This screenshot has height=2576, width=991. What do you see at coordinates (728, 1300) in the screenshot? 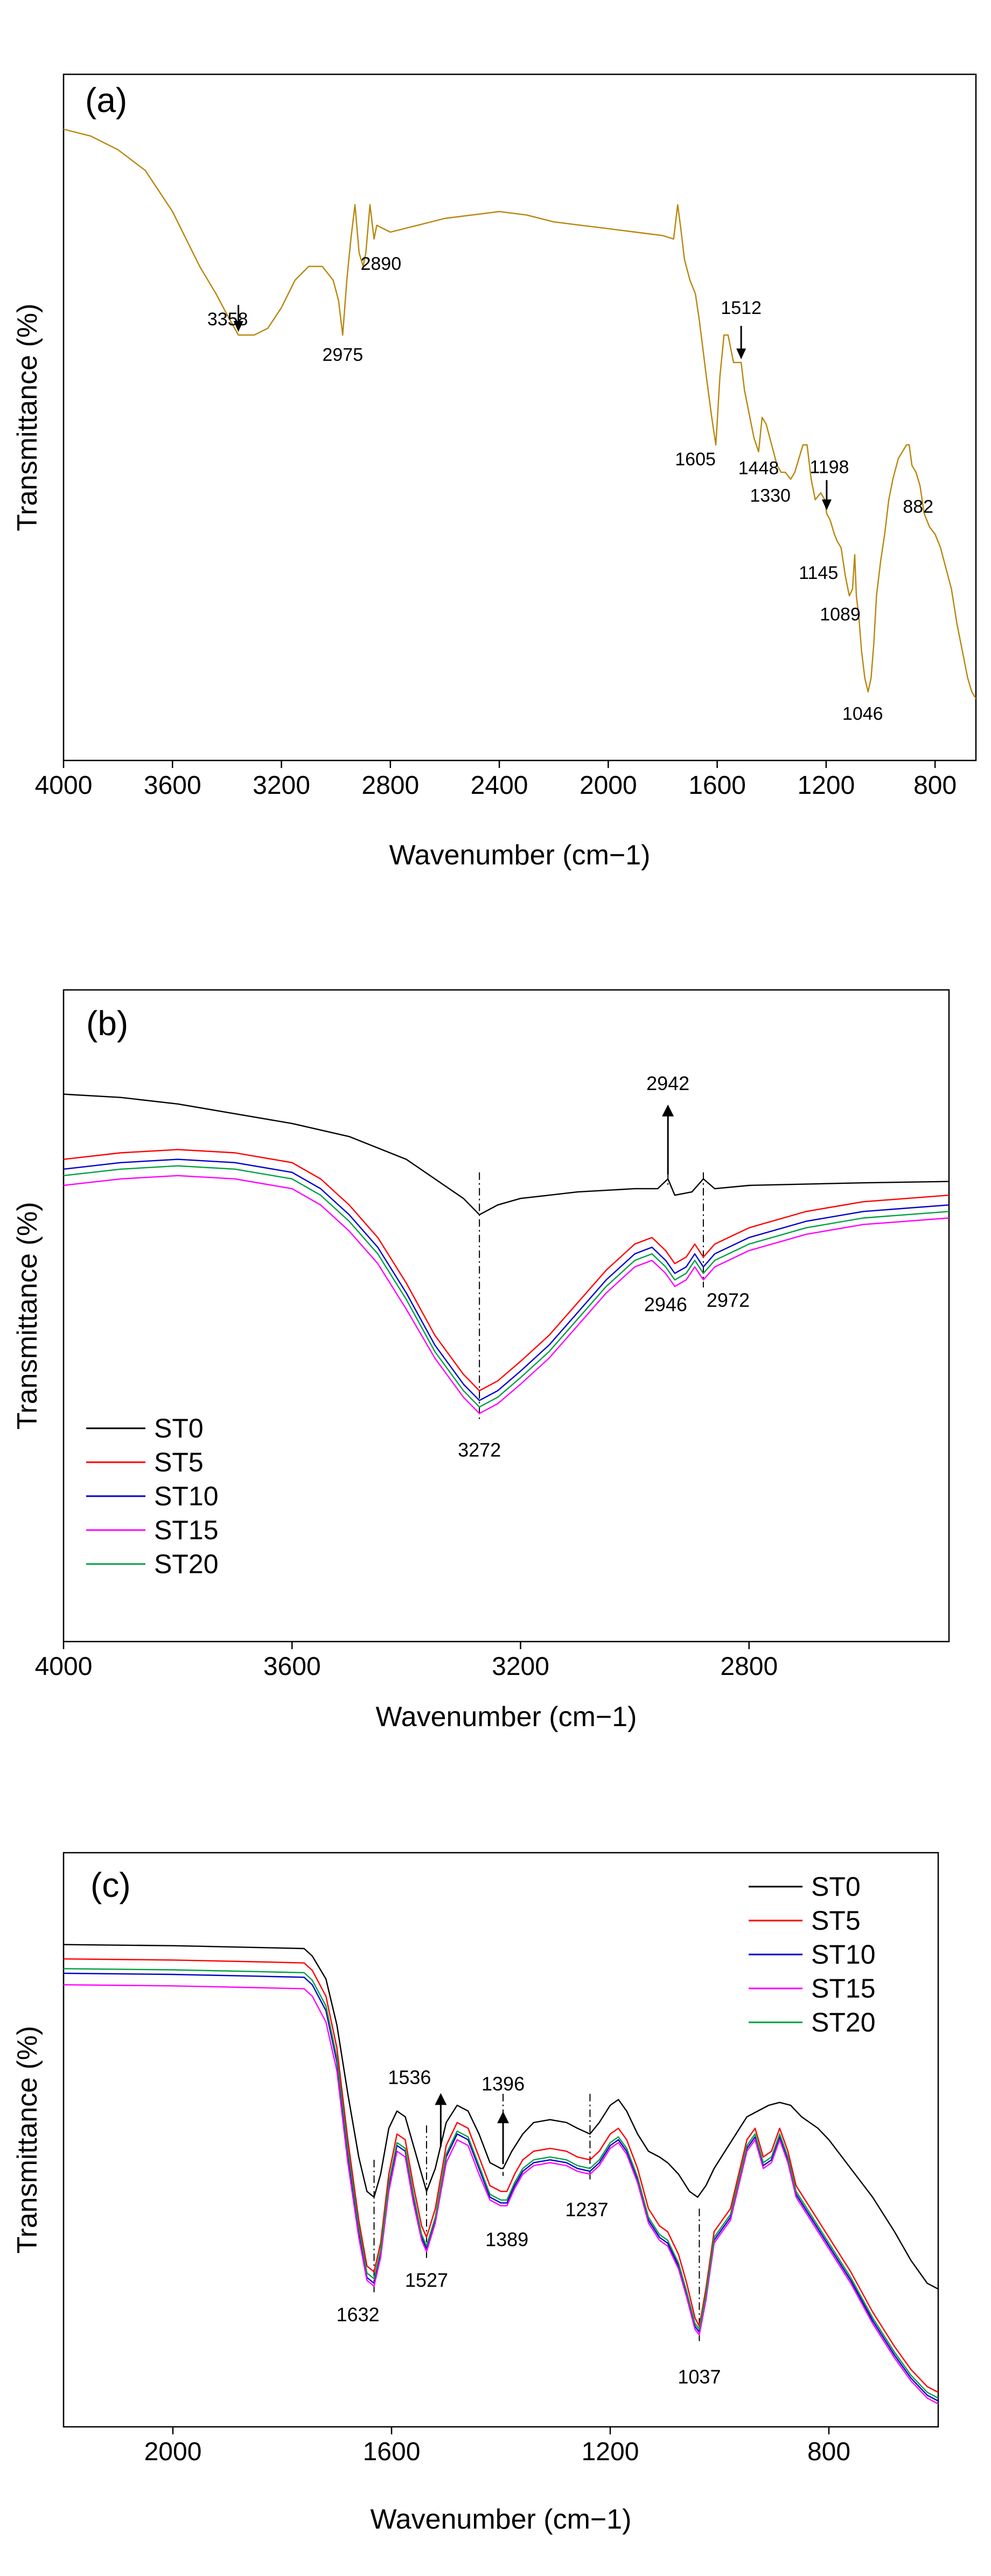
I see `peak-label: 2972` at bounding box center [728, 1300].